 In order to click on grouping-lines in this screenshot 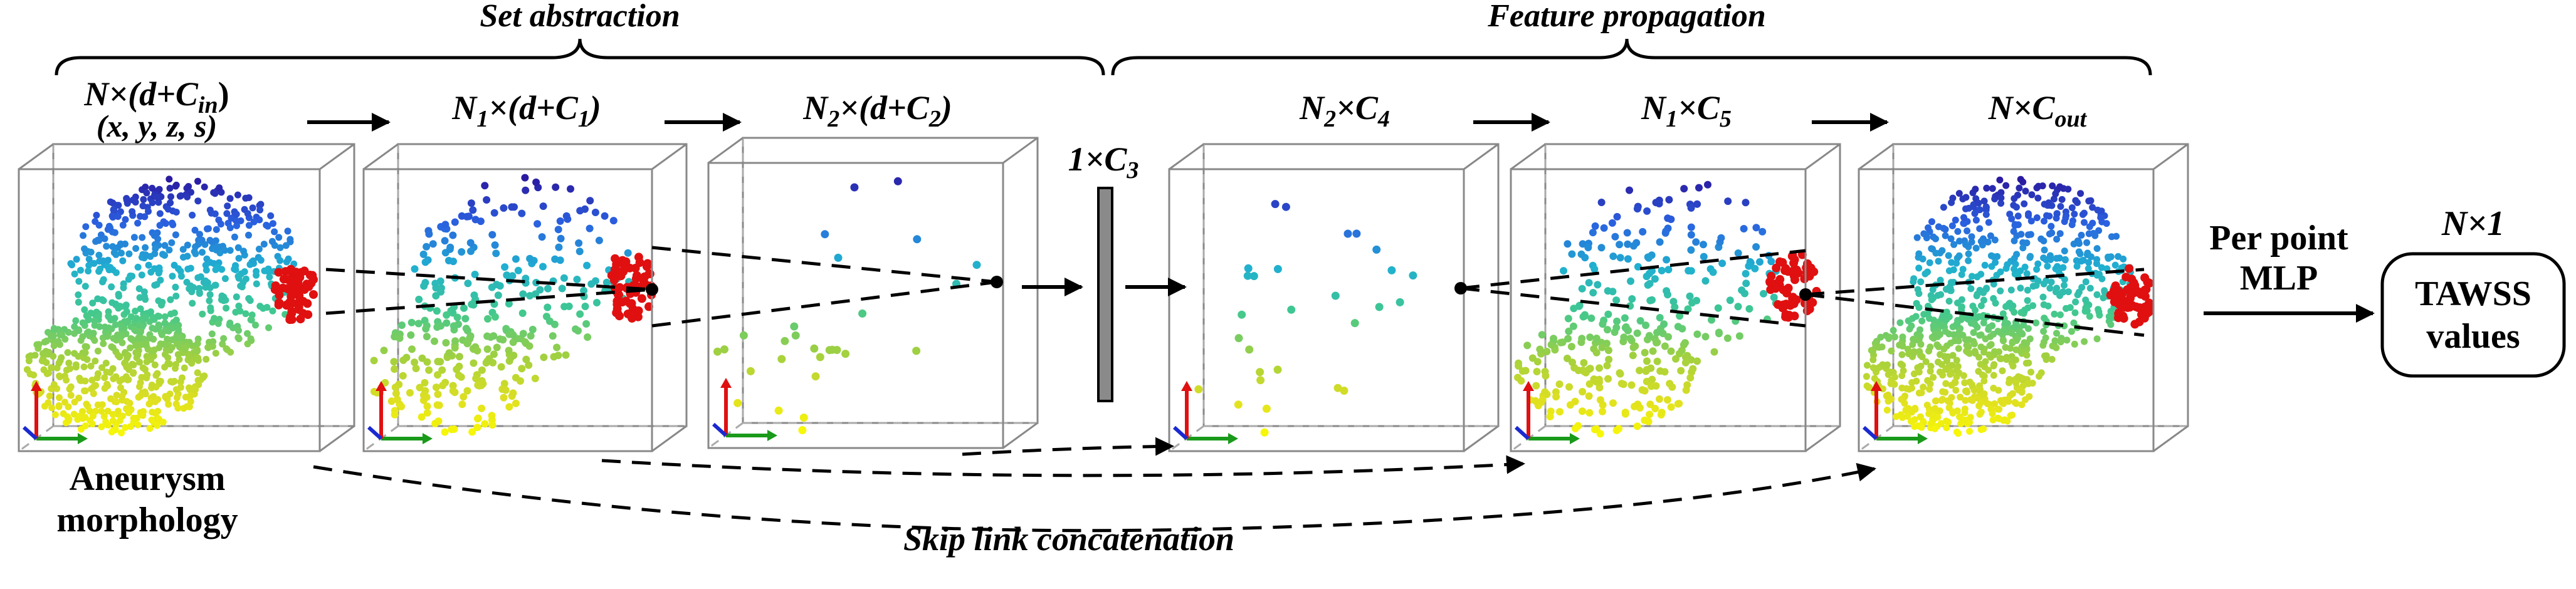, I will do `click(1235, 291)`.